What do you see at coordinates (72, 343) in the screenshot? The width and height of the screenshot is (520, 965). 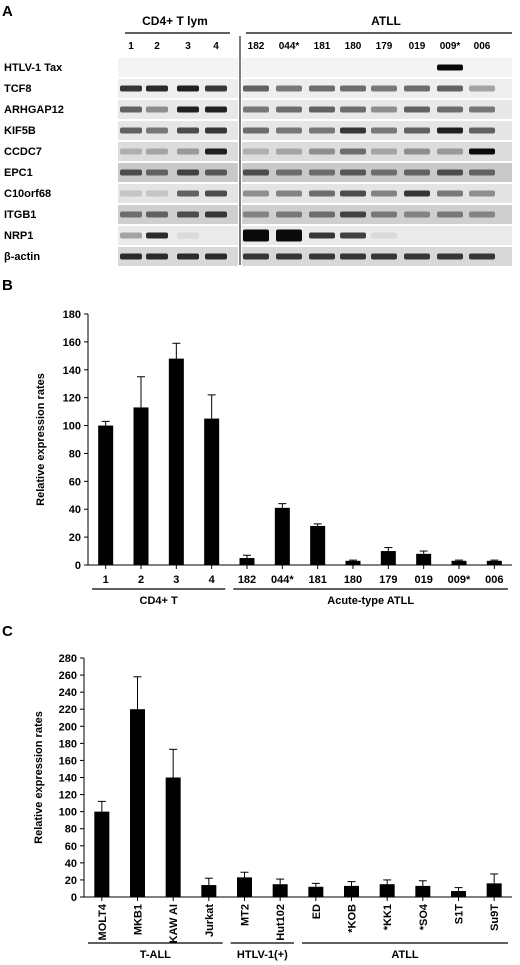 I see `y-tick-label: 160` at bounding box center [72, 343].